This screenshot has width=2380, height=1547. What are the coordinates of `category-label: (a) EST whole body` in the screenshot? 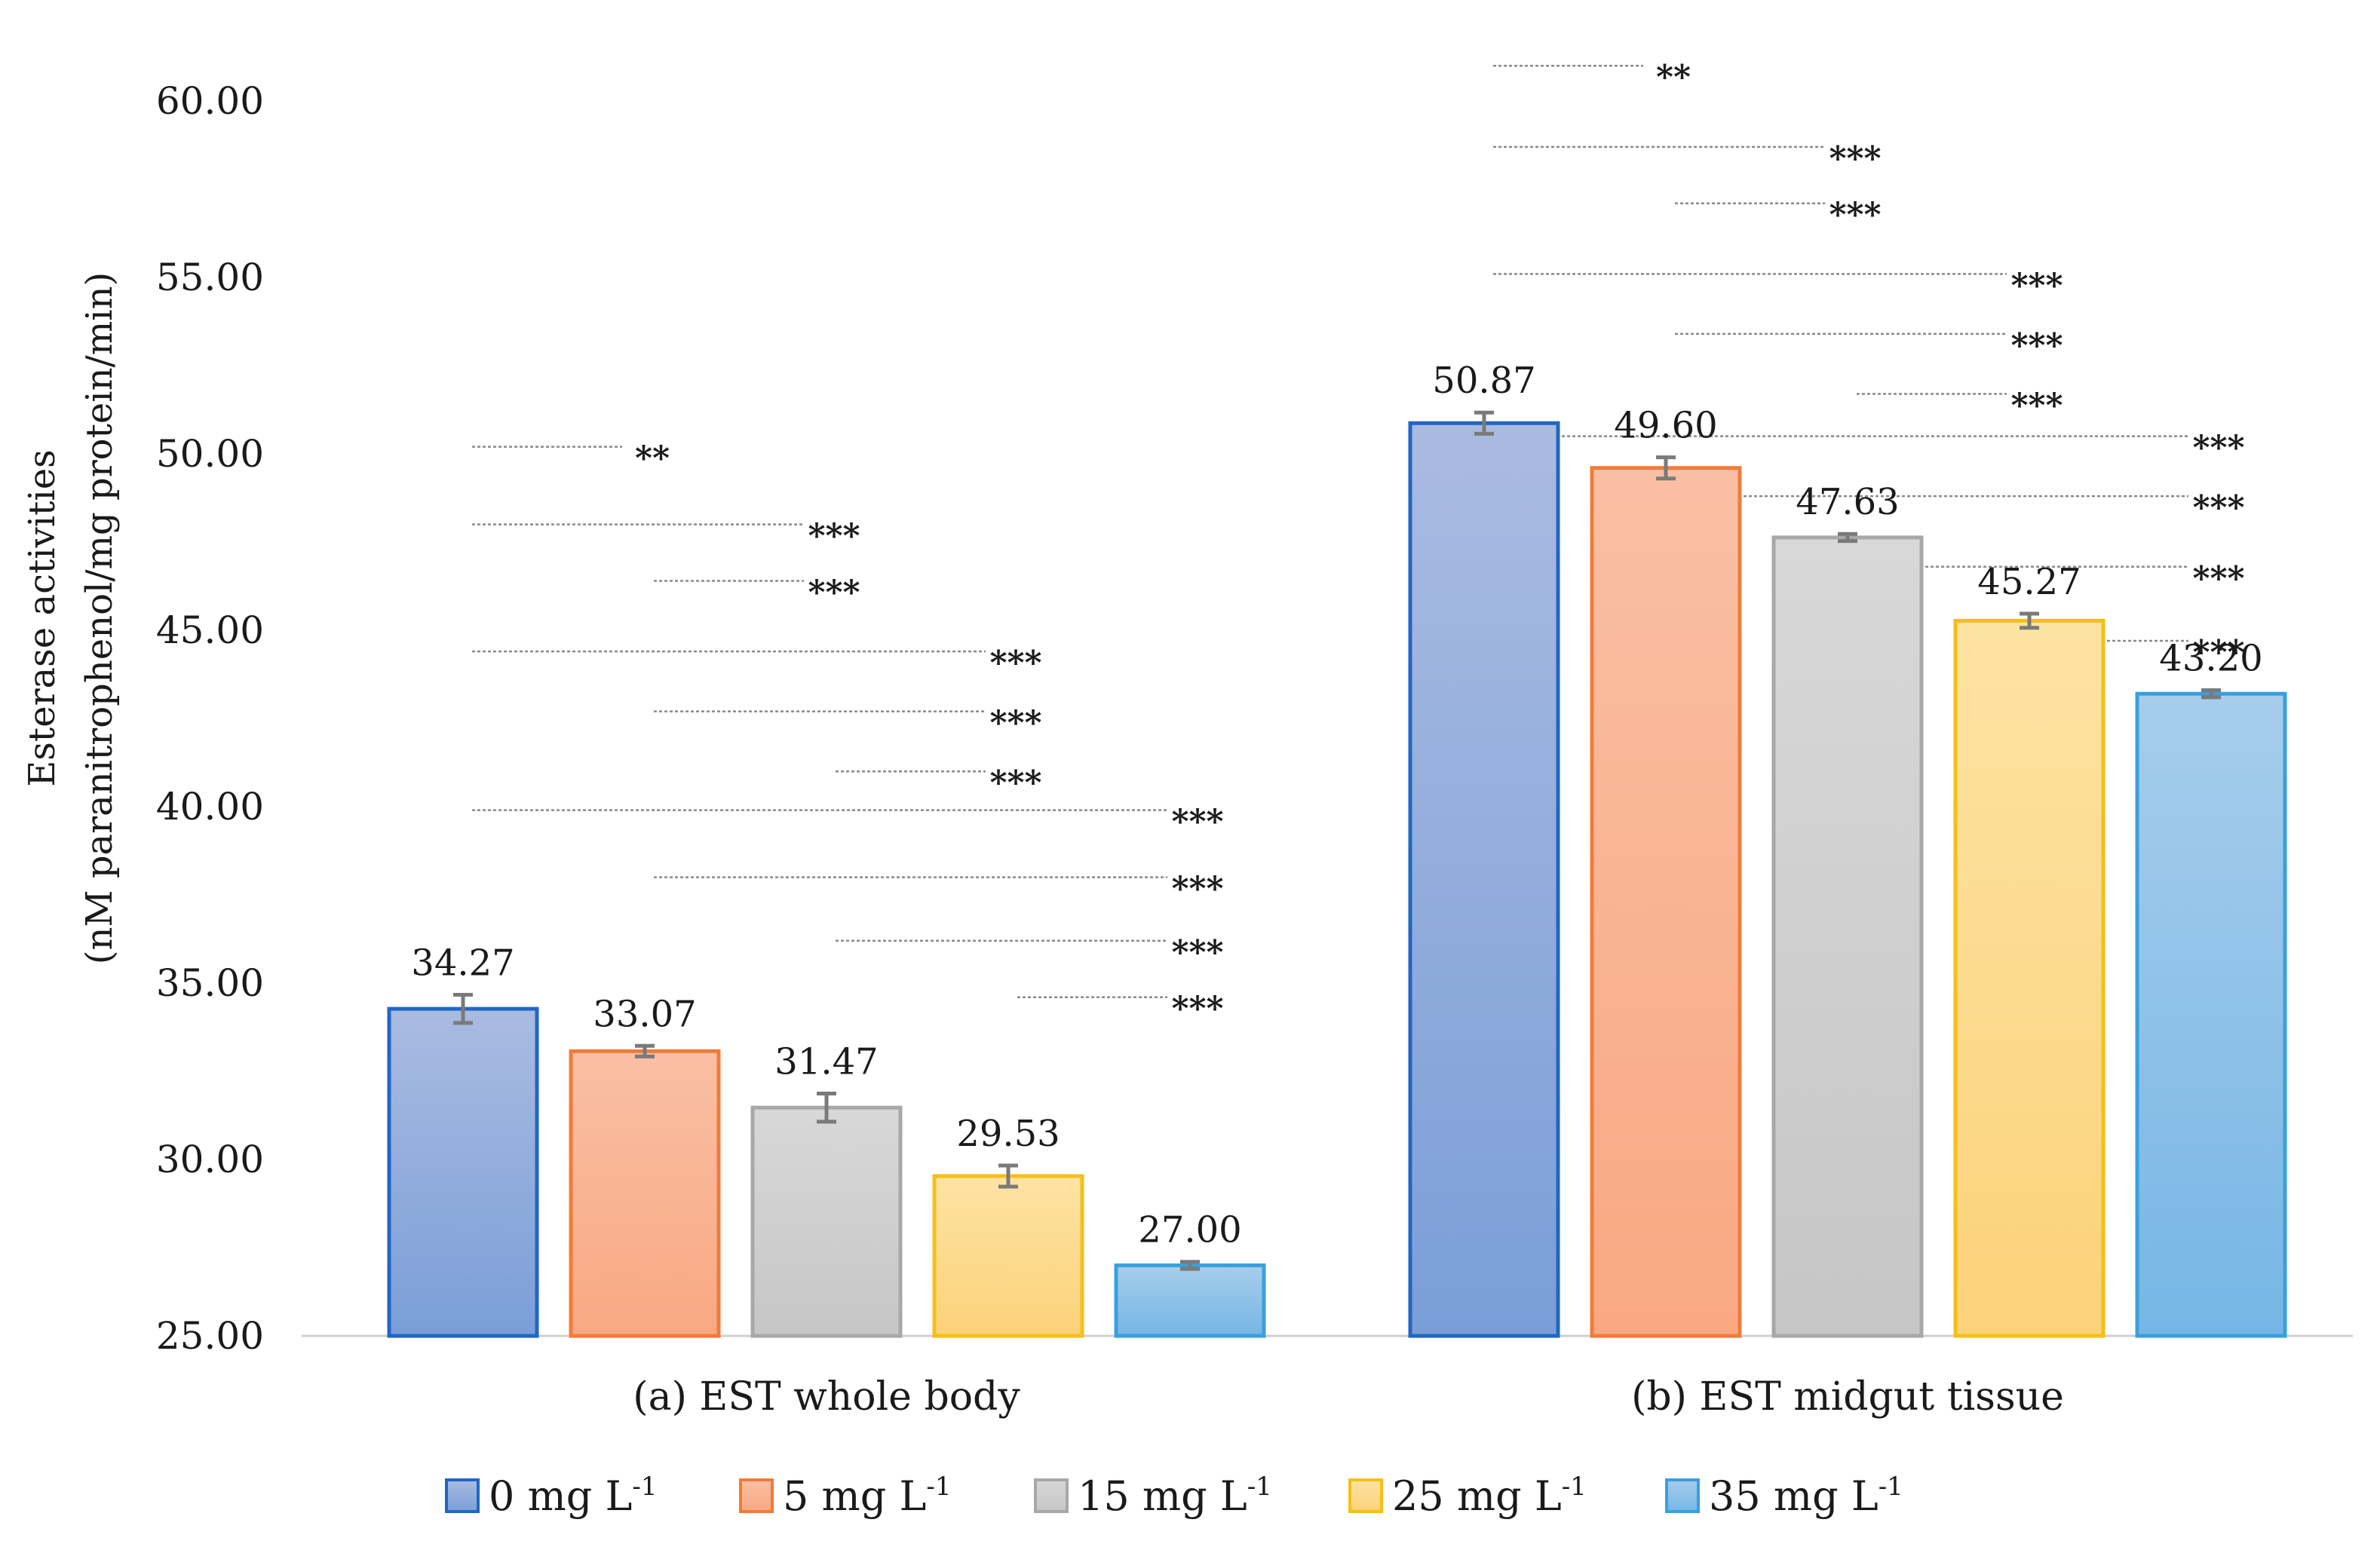 It's located at (826, 1397).